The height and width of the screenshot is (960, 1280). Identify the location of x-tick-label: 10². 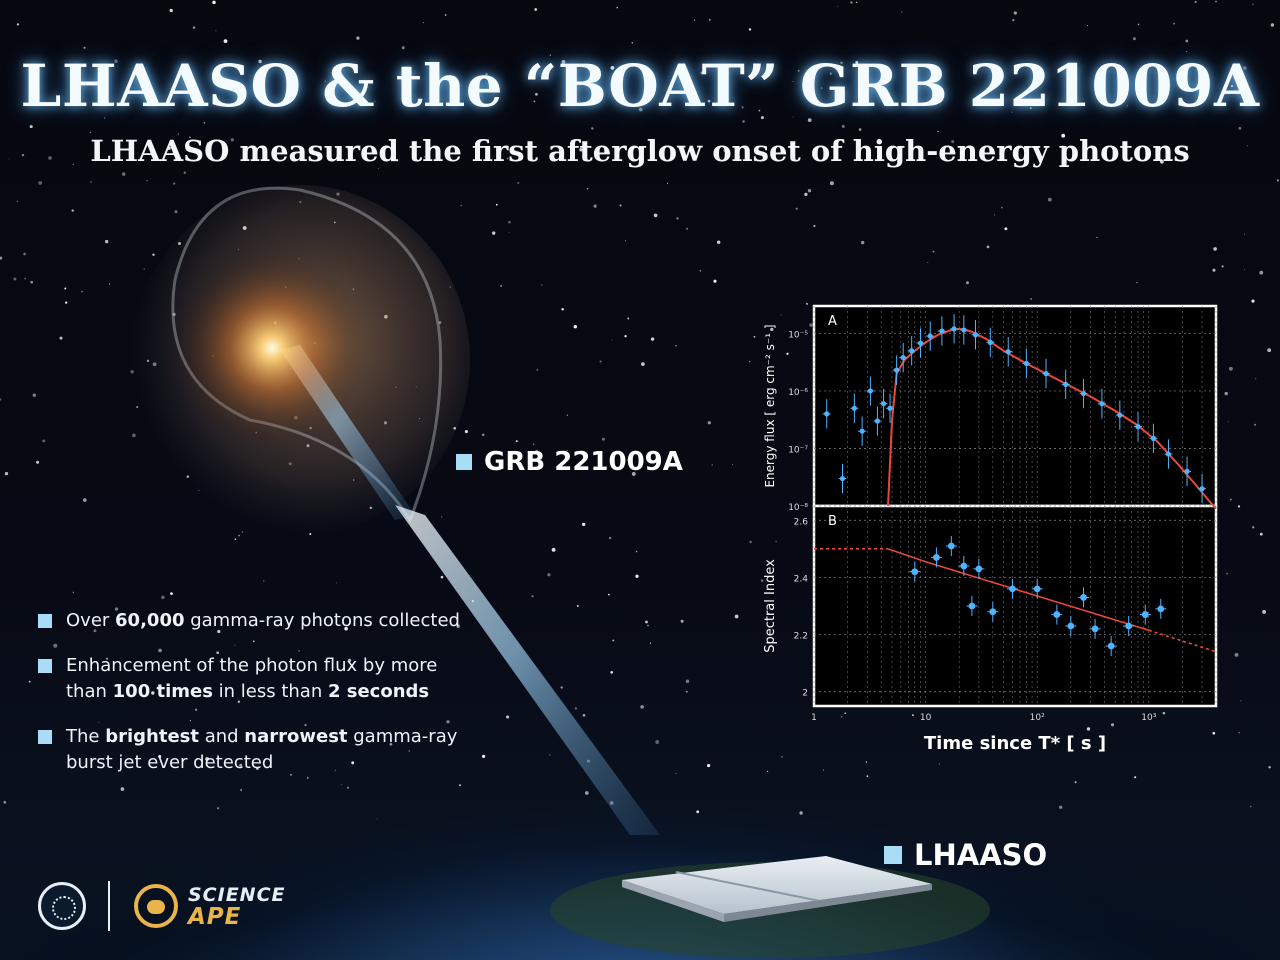
(1037, 718).